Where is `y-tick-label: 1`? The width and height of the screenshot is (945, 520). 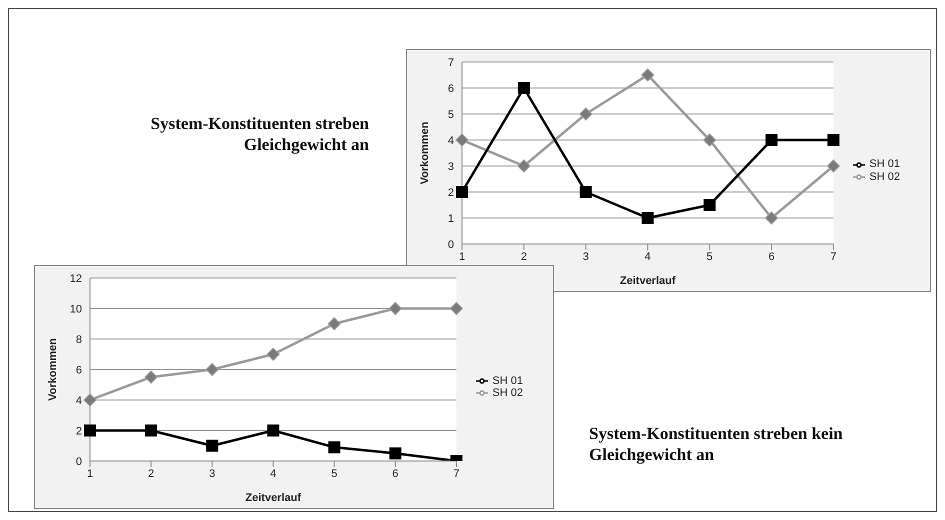
y-tick-label: 1 is located at coordinates (451, 218).